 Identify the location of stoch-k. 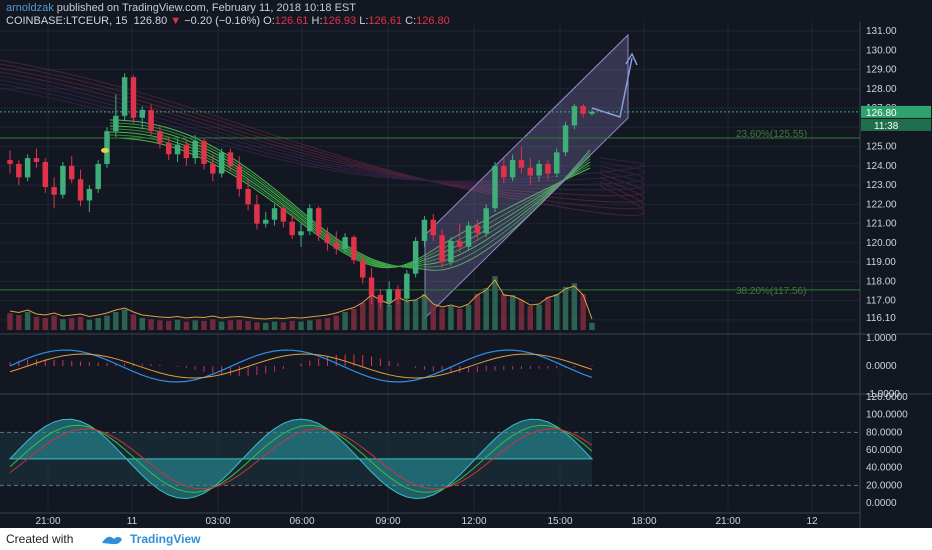
(301, 458).